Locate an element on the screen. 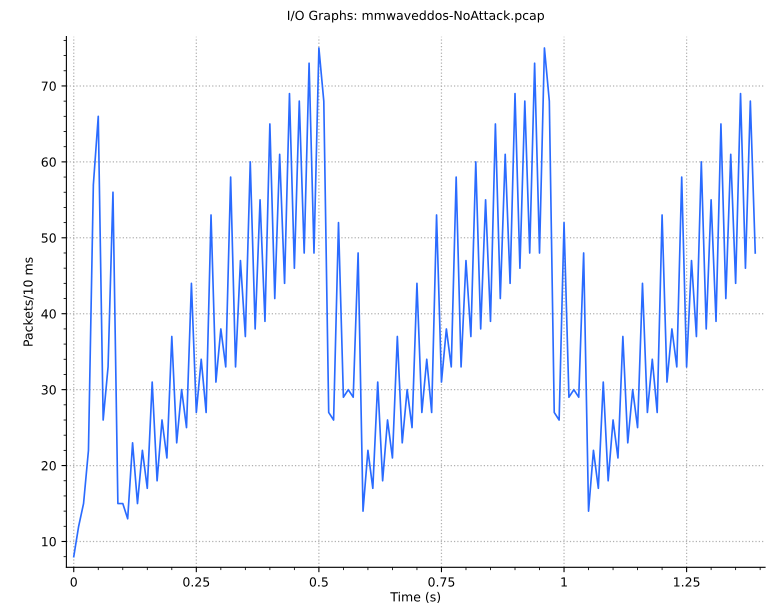 The height and width of the screenshot is (610, 772). y-axis-title: Packets/10 ms is located at coordinates (28, 301).